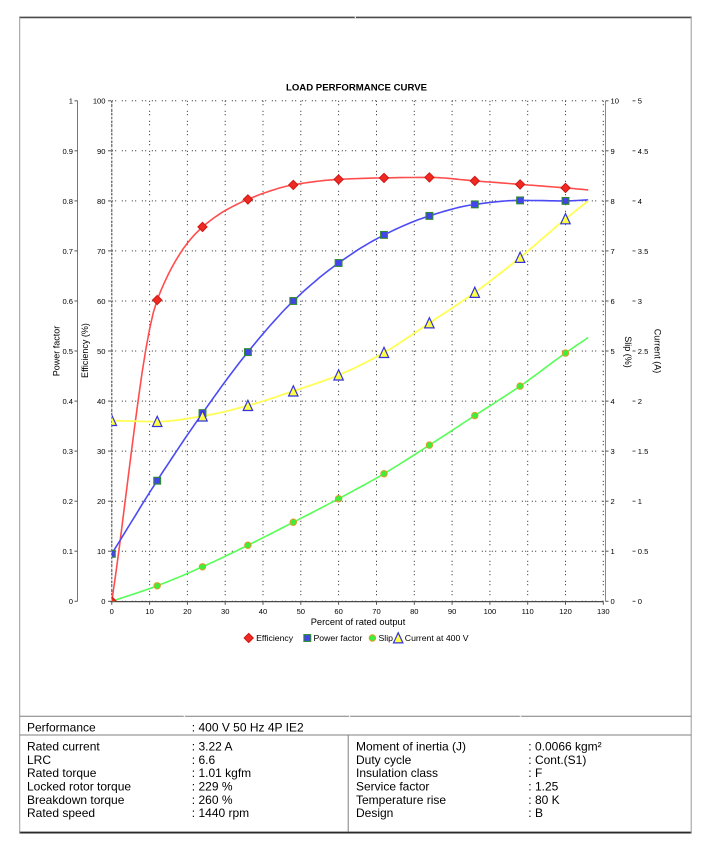 The width and height of the screenshot is (714, 855). What do you see at coordinates (212, 787) in the screenshot?
I see `svg-text:: 229 %: : 229 %` at bounding box center [212, 787].